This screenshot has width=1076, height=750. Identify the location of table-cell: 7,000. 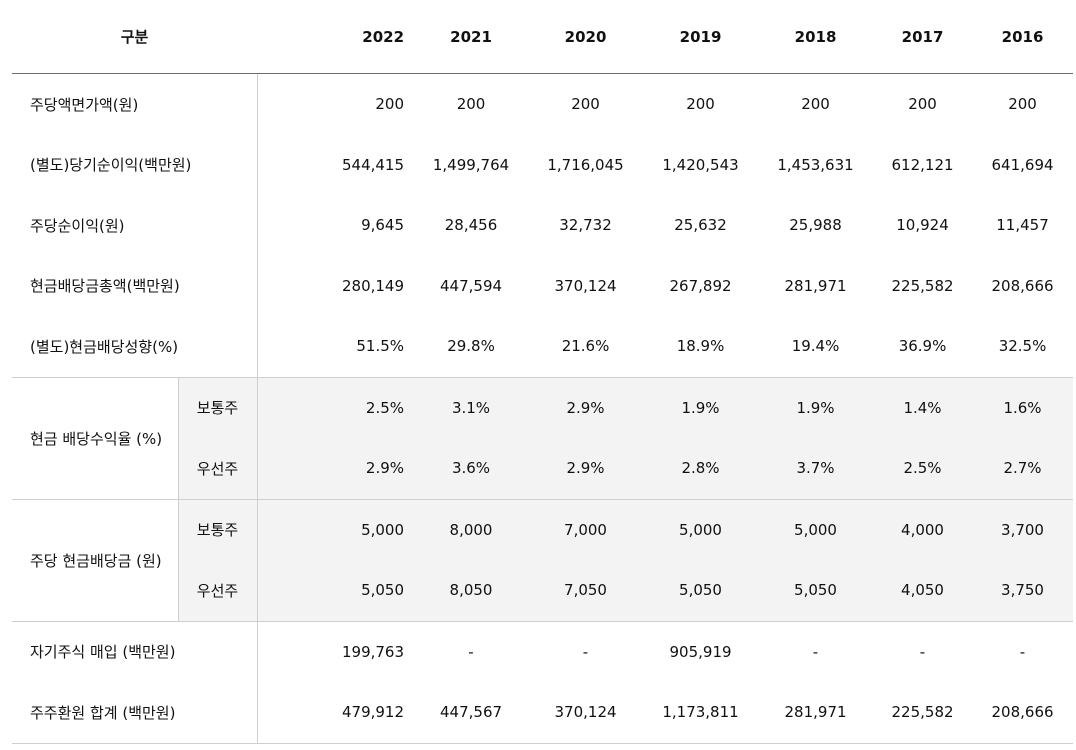
(586, 529).